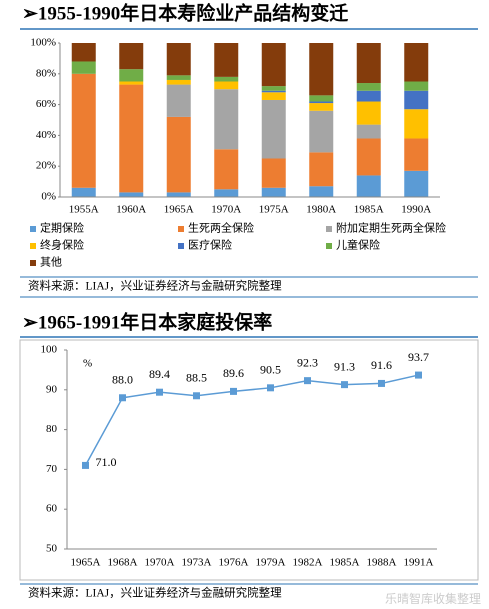 Image resolution: width=489 pixels, height=609 pixels. What do you see at coordinates (62, 228) in the screenshot?
I see `legend-label: 定期保险` at bounding box center [62, 228].